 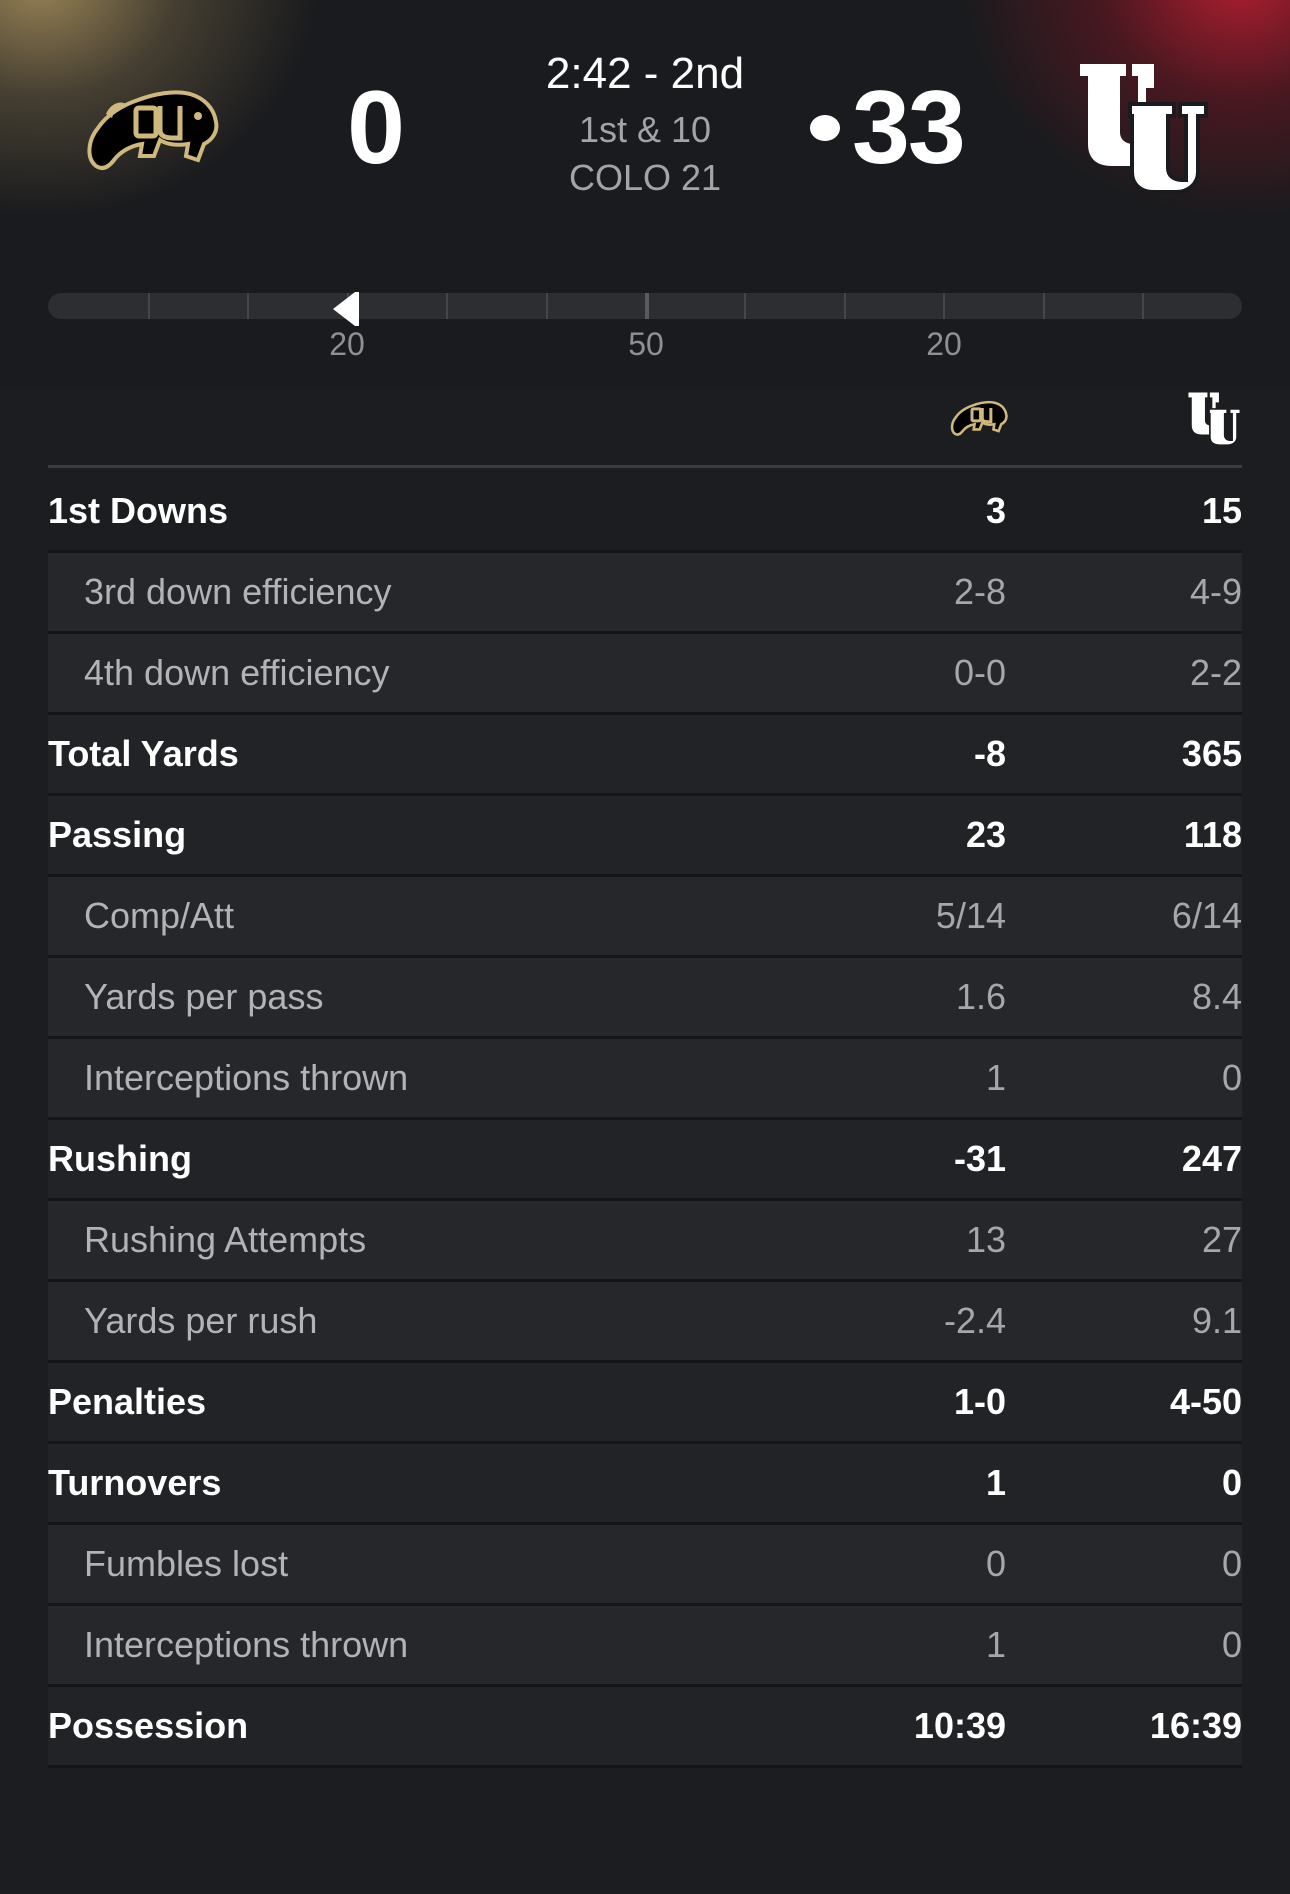 I want to click on stat-row-rushing: Rushing -31 247, so click(x=645, y=1160).